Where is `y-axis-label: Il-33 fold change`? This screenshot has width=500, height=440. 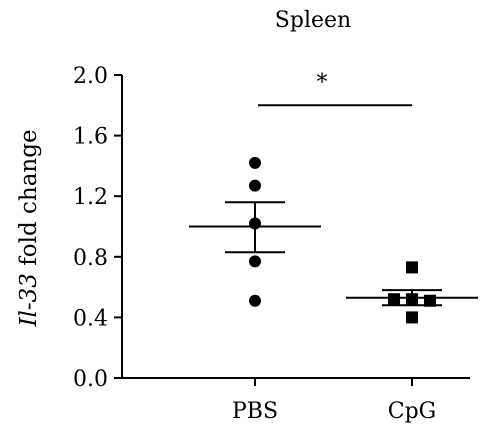
y-axis-label: Il-33 fold change is located at coordinates (29, 228).